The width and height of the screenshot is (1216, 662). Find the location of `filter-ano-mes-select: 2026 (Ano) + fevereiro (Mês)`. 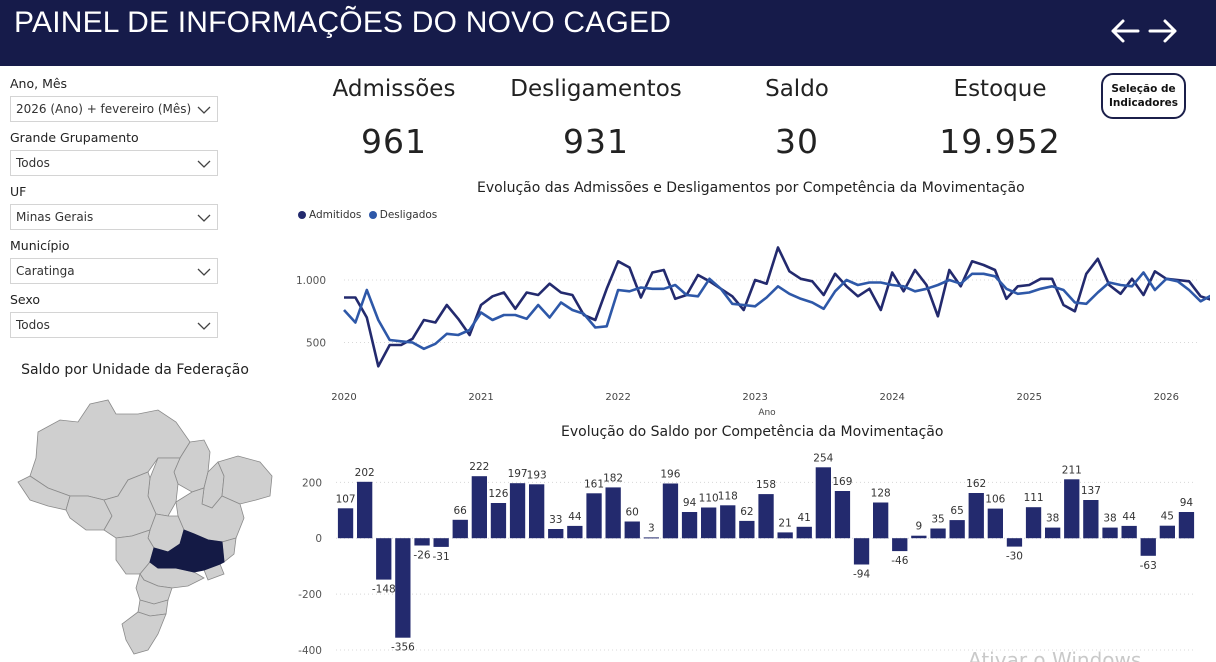

filter-ano-mes-select: 2026 (Ano) + fevereiro (Mês) is located at coordinates (114, 109).